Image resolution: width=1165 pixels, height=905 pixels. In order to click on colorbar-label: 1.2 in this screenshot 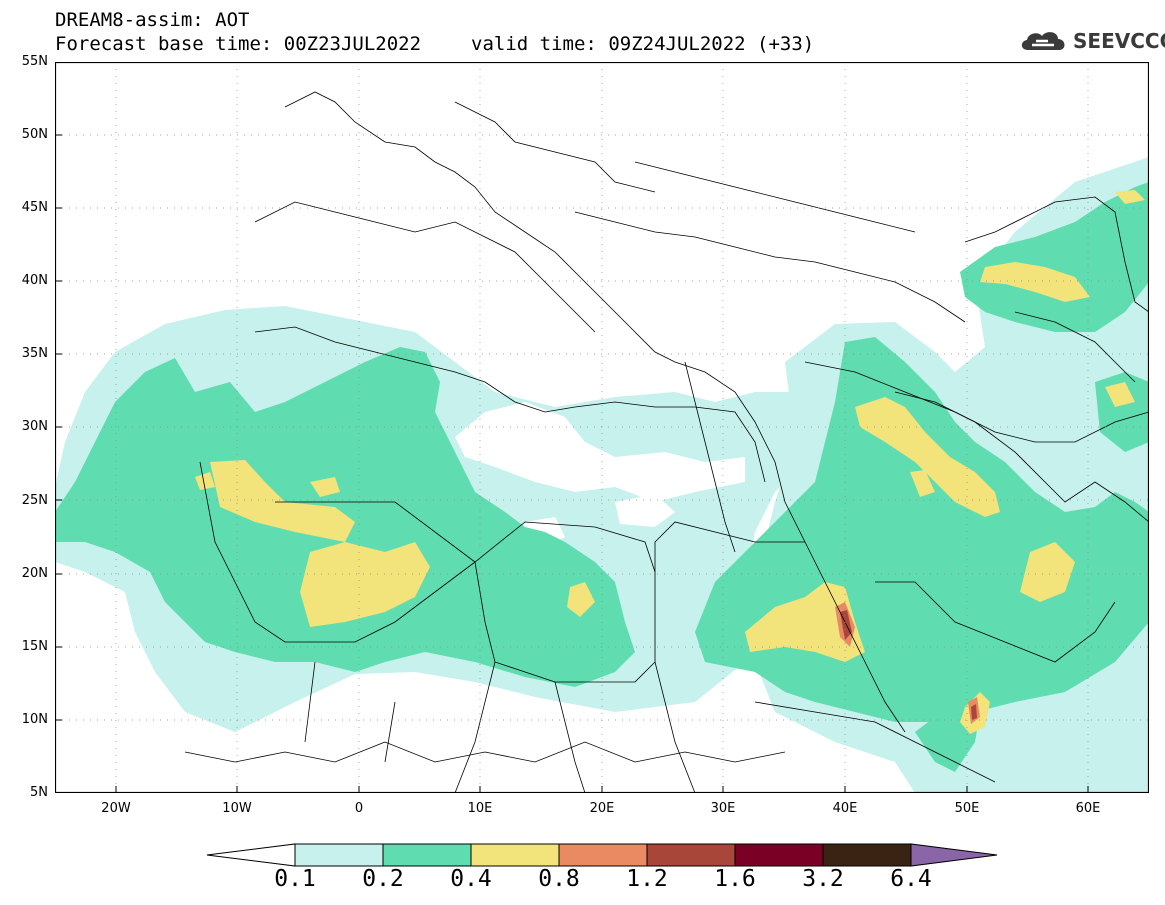, I will do `click(647, 879)`.